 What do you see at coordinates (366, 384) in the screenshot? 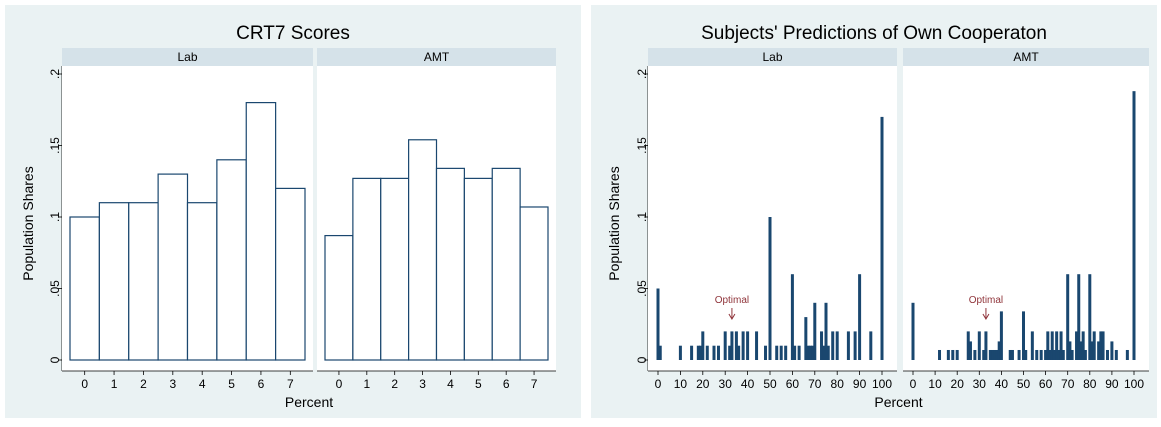
I see `x-tick-label: 1` at bounding box center [366, 384].